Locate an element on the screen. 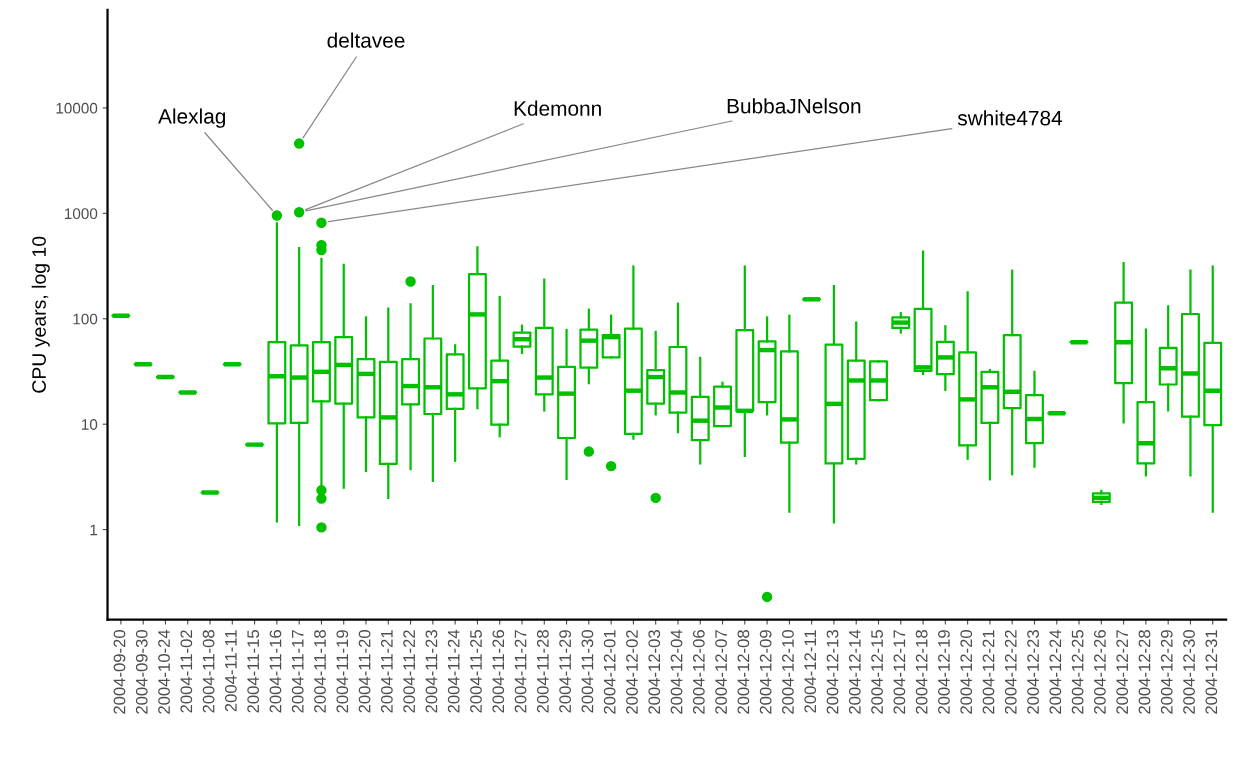 The image size is (1236, 765). x-tick-label: 2004-12-07 is located at coordinates (721, 672).